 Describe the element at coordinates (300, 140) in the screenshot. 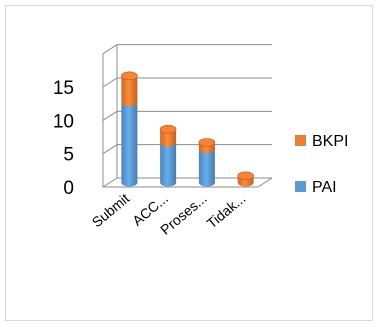

I see `legend-swatch-bkpi` at that location.